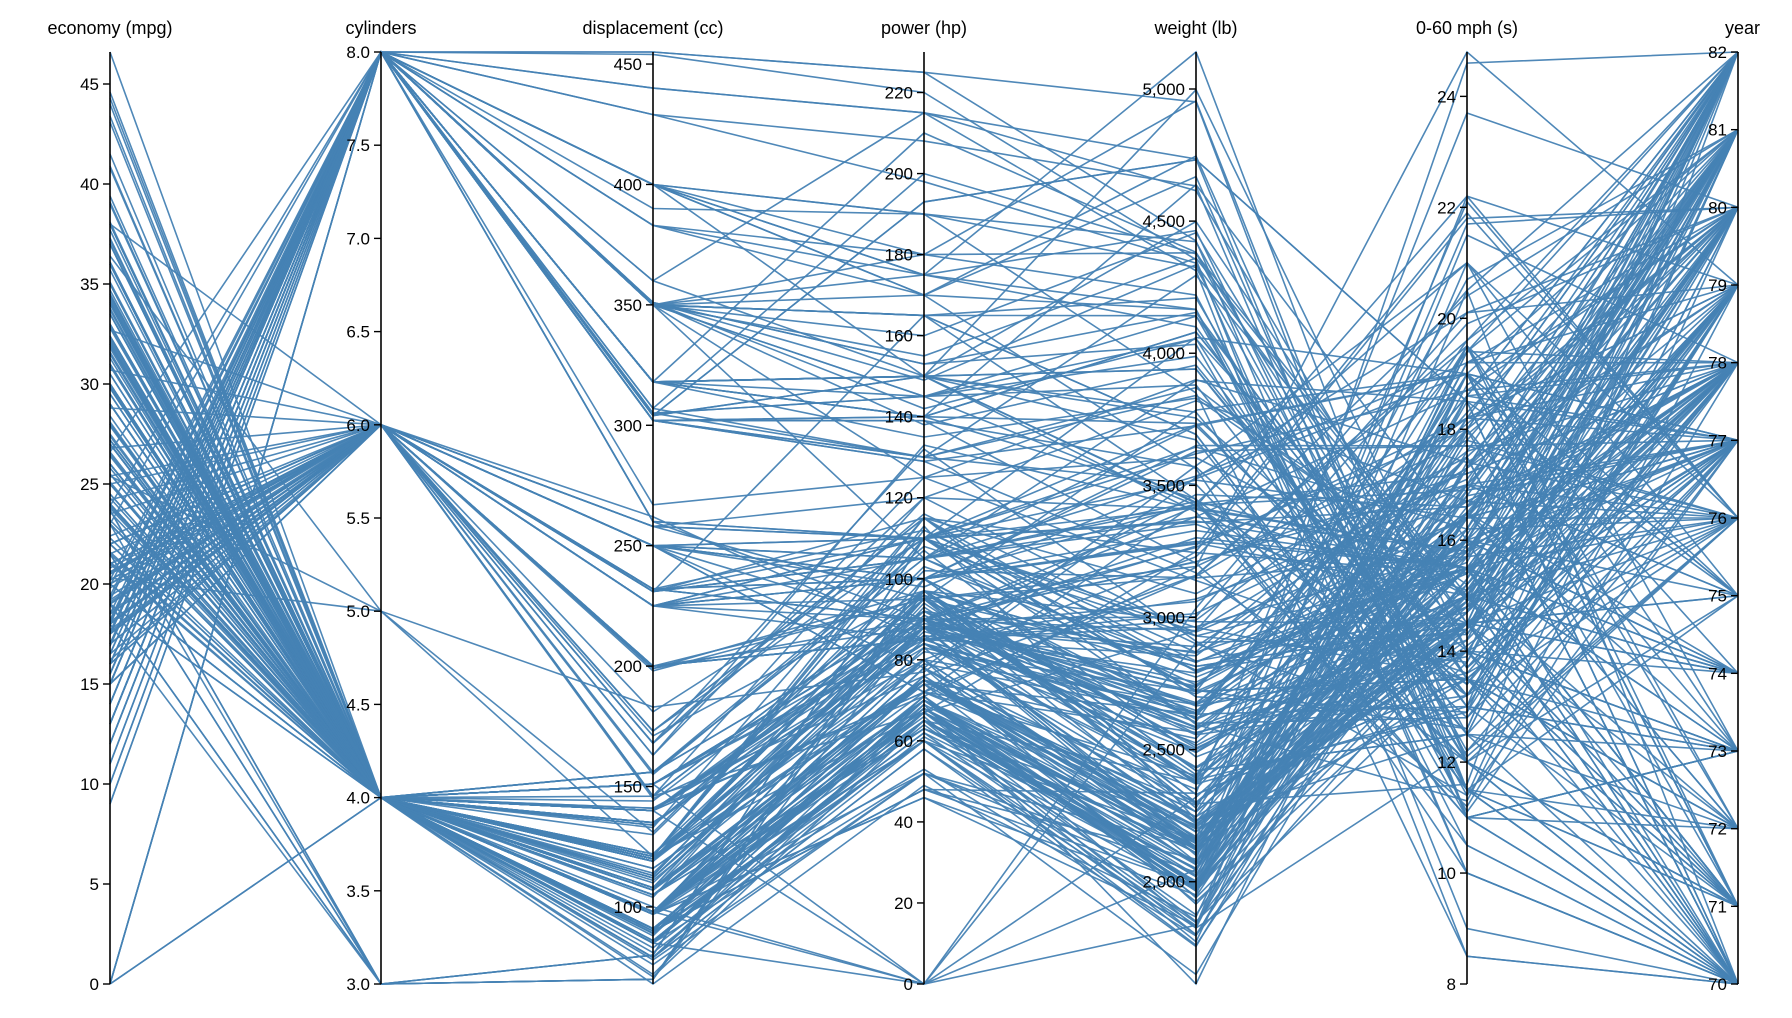 The height and width of the screenshot is (1018, 1792). Describe the element at coordinates (1717, 984) in the screenshot. I see `tick-label: 70` at that location.